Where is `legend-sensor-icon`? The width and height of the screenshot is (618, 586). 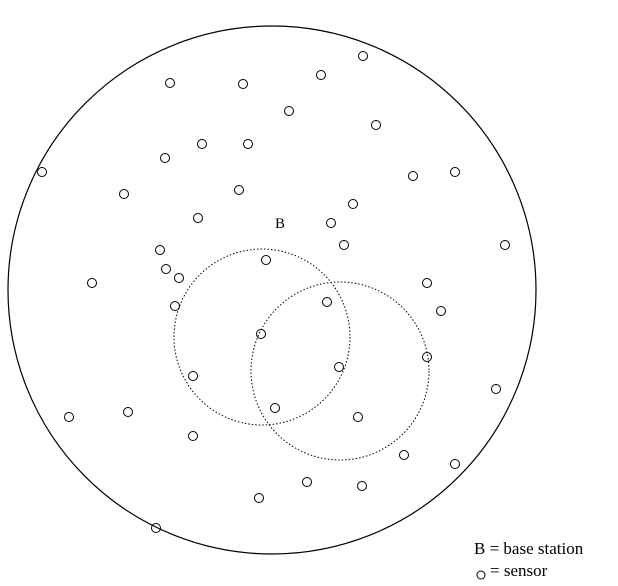
legend-sensor-icon is located at coordinates (481, 575).